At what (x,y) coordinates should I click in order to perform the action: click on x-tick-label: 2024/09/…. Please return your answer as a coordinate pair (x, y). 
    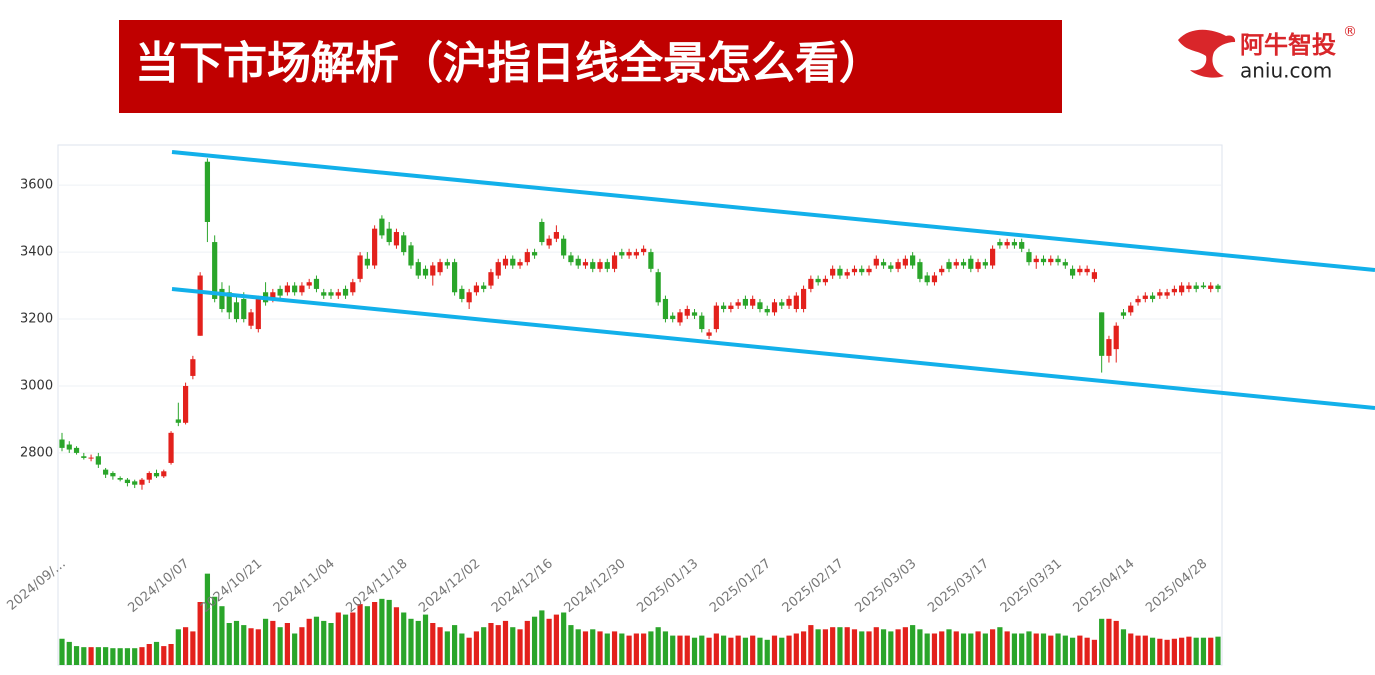
    Looking at the image, I should click on (36, 584).